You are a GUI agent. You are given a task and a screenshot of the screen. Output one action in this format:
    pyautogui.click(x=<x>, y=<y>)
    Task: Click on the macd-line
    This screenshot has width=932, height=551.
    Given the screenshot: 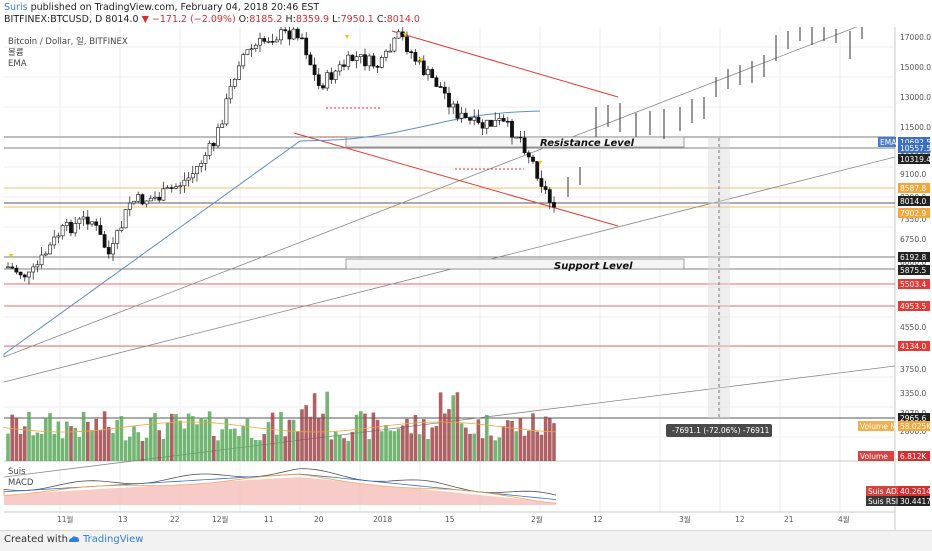 What is the action you would take?
    pyautogui.click(x=280, y=482)
    